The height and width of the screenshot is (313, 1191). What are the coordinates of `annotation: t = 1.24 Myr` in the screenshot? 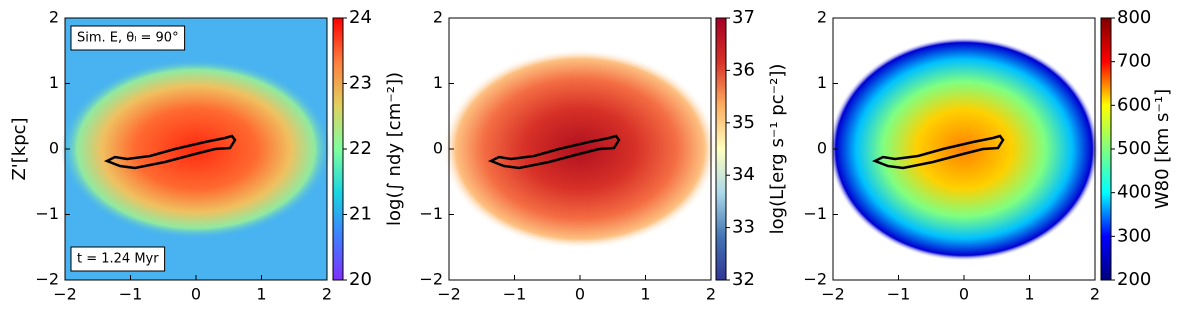 It's located at (118, 259).